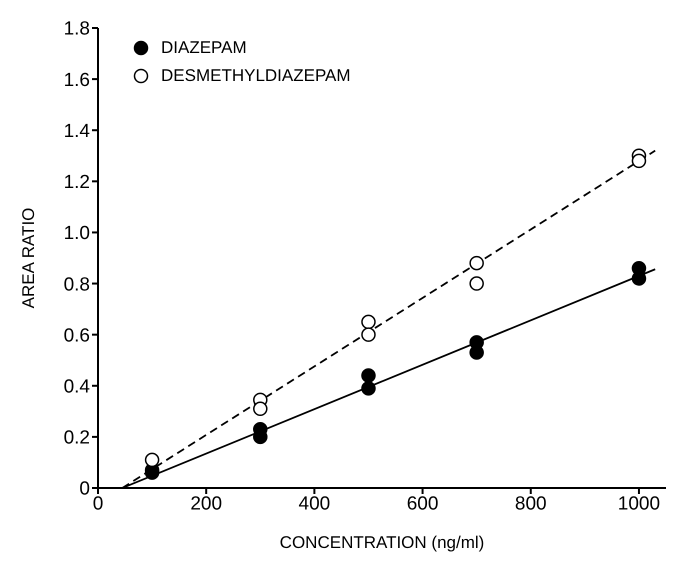  Describe the element at coordinates (639, 503) in the screenshot. I see `x-tick-label: 1000` at that location.